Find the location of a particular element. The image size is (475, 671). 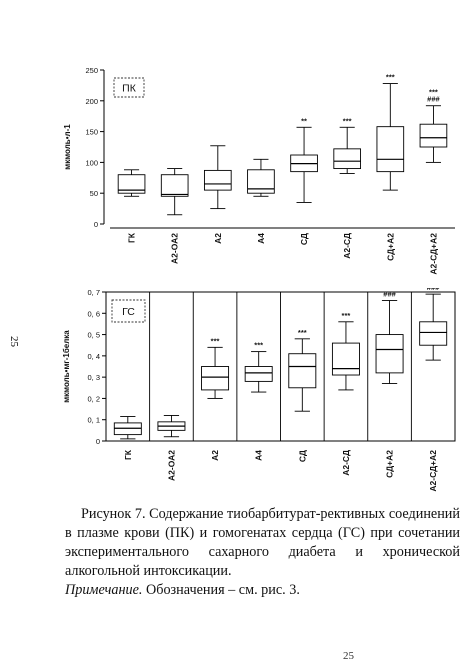

y-tick-label: 0, 6 is located at coordinates (93, 313).